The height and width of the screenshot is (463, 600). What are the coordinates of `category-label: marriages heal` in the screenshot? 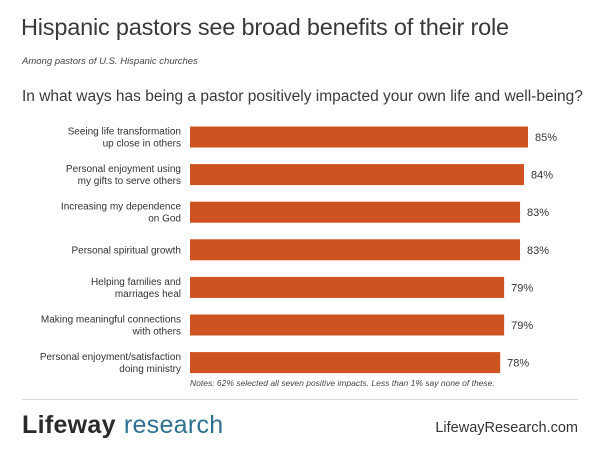 It's located at (148, 294).